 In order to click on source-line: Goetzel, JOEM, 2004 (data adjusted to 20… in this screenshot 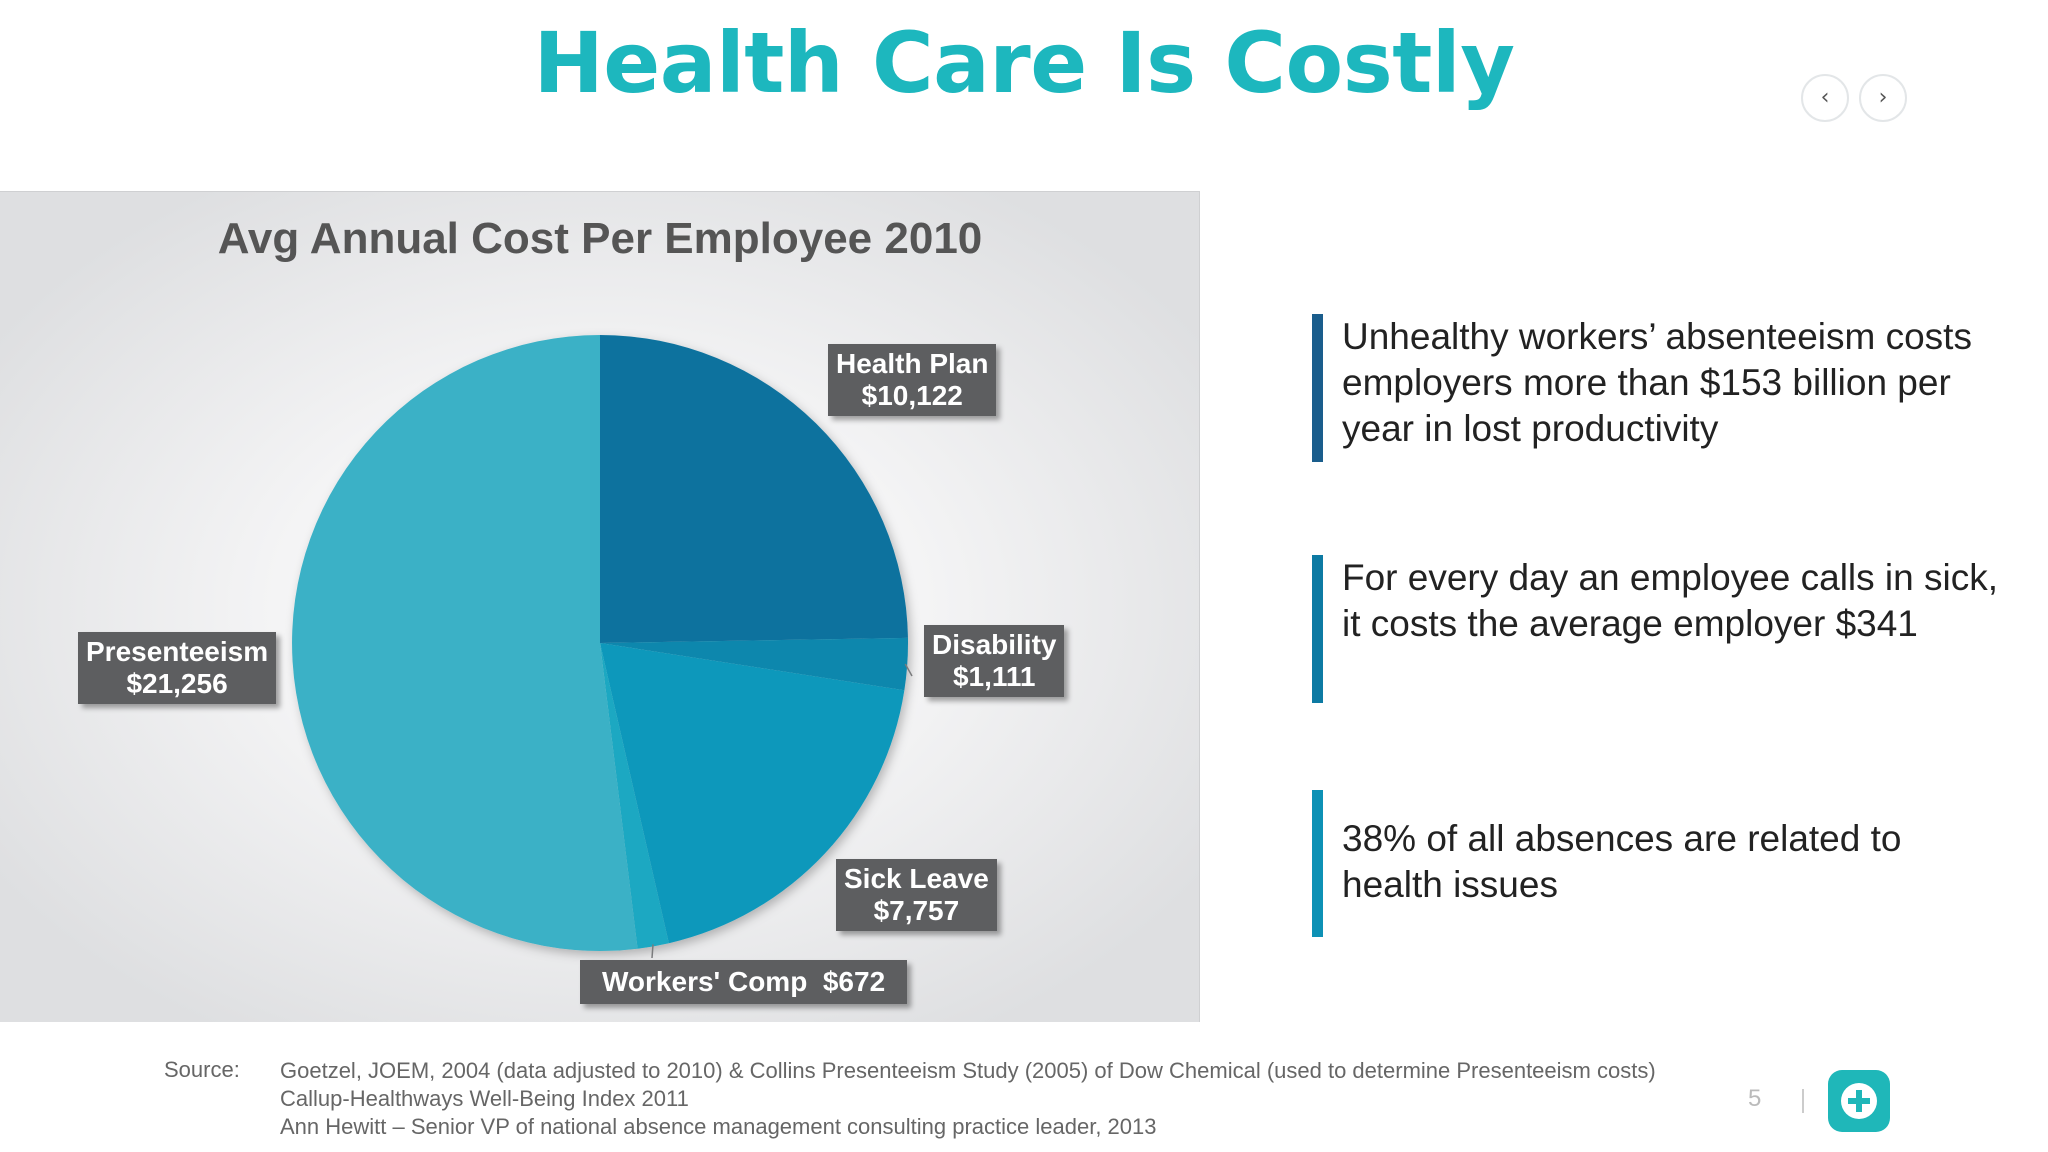, I will do `click(968, 1070)`.